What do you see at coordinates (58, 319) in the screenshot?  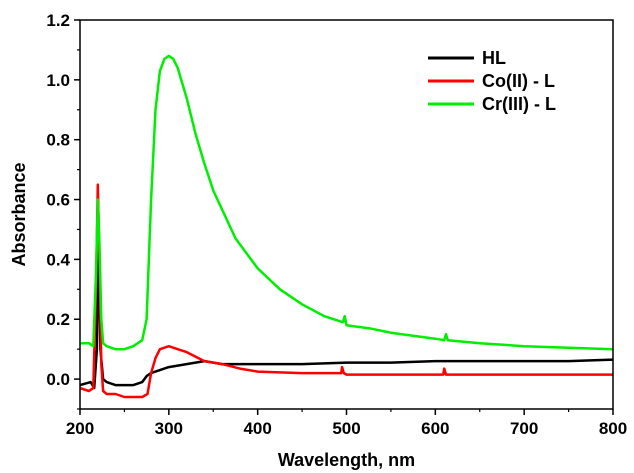 I see `y-tick-label: 0.2` at bounding box center [58, 319].